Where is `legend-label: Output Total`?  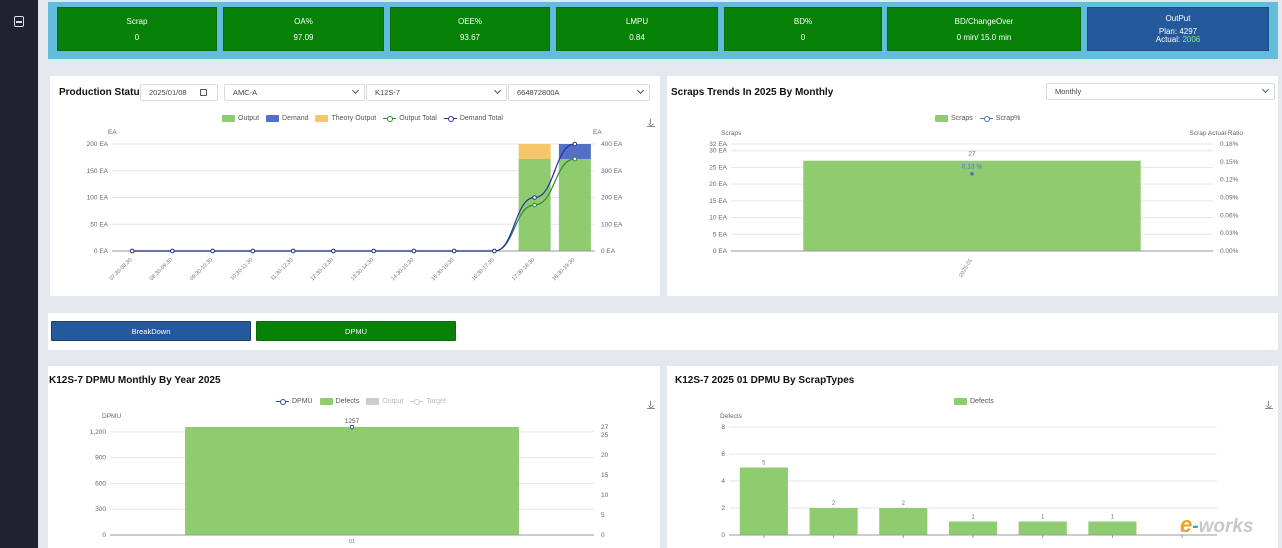 legend-label: Output Total is located at coordinates (418, 118).